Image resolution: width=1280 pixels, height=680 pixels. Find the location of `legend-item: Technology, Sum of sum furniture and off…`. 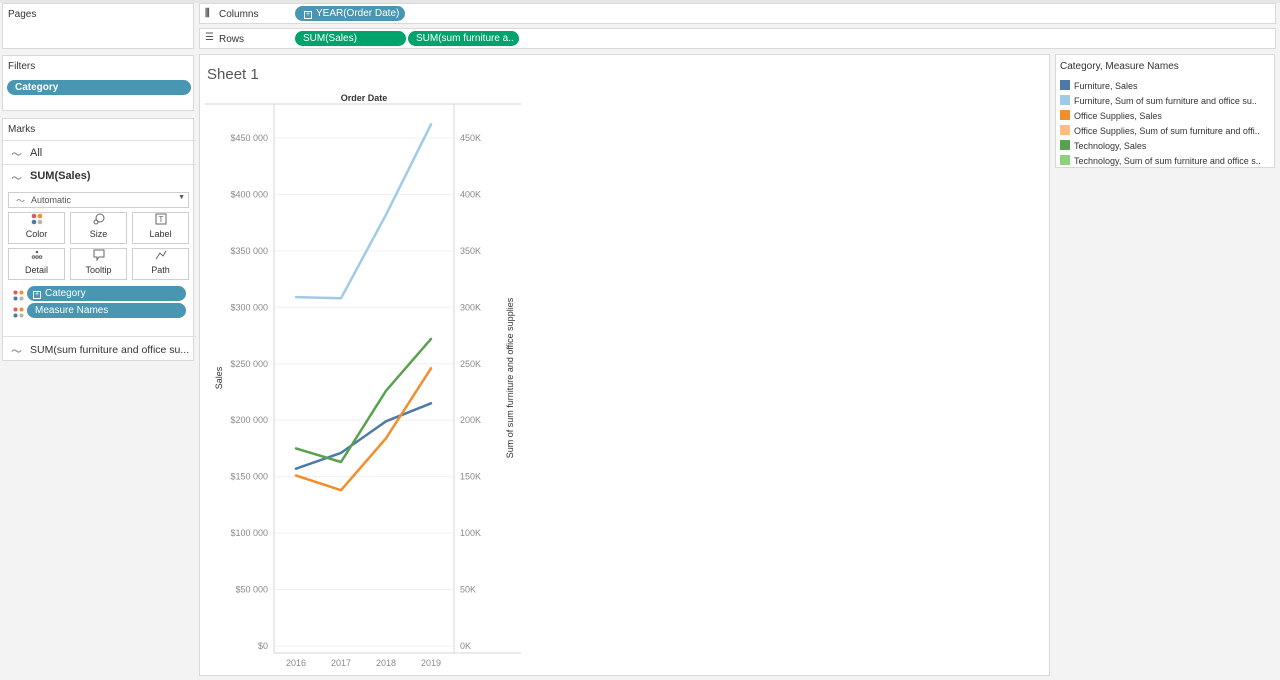

legend-item: Technology, Sum of sum furniture and off… is located at coordinates (1166, 162).